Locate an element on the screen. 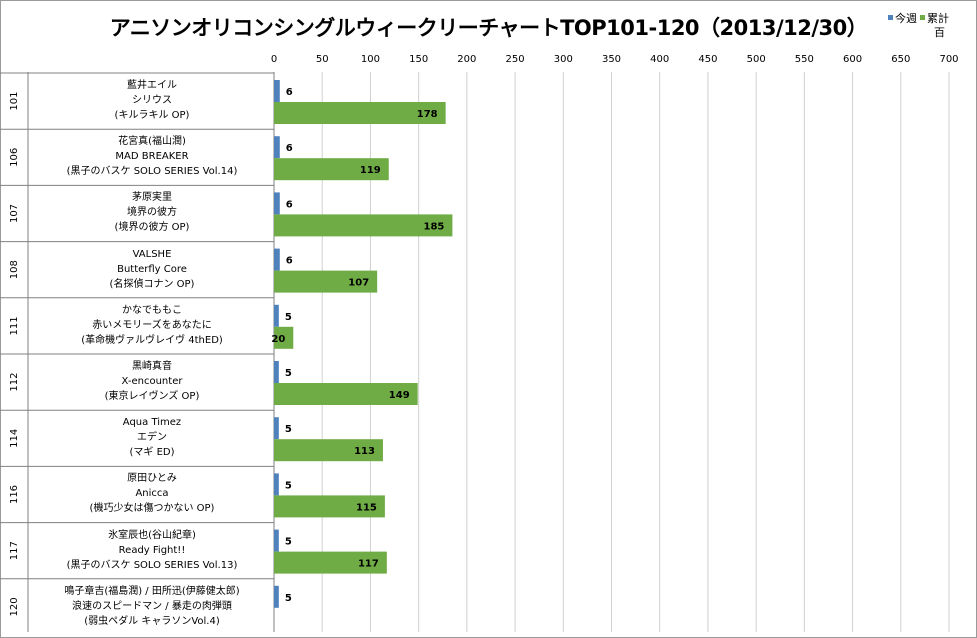 Image resolution: width=977 pixels, height=638 pixels. category-song: 境界の彼方 is located at coordinates (152, 213).